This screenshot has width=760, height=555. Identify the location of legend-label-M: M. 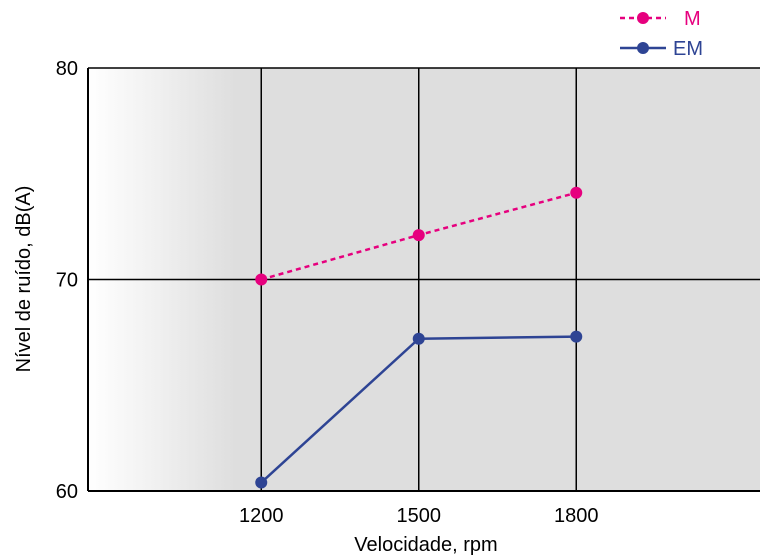
(692, 19).